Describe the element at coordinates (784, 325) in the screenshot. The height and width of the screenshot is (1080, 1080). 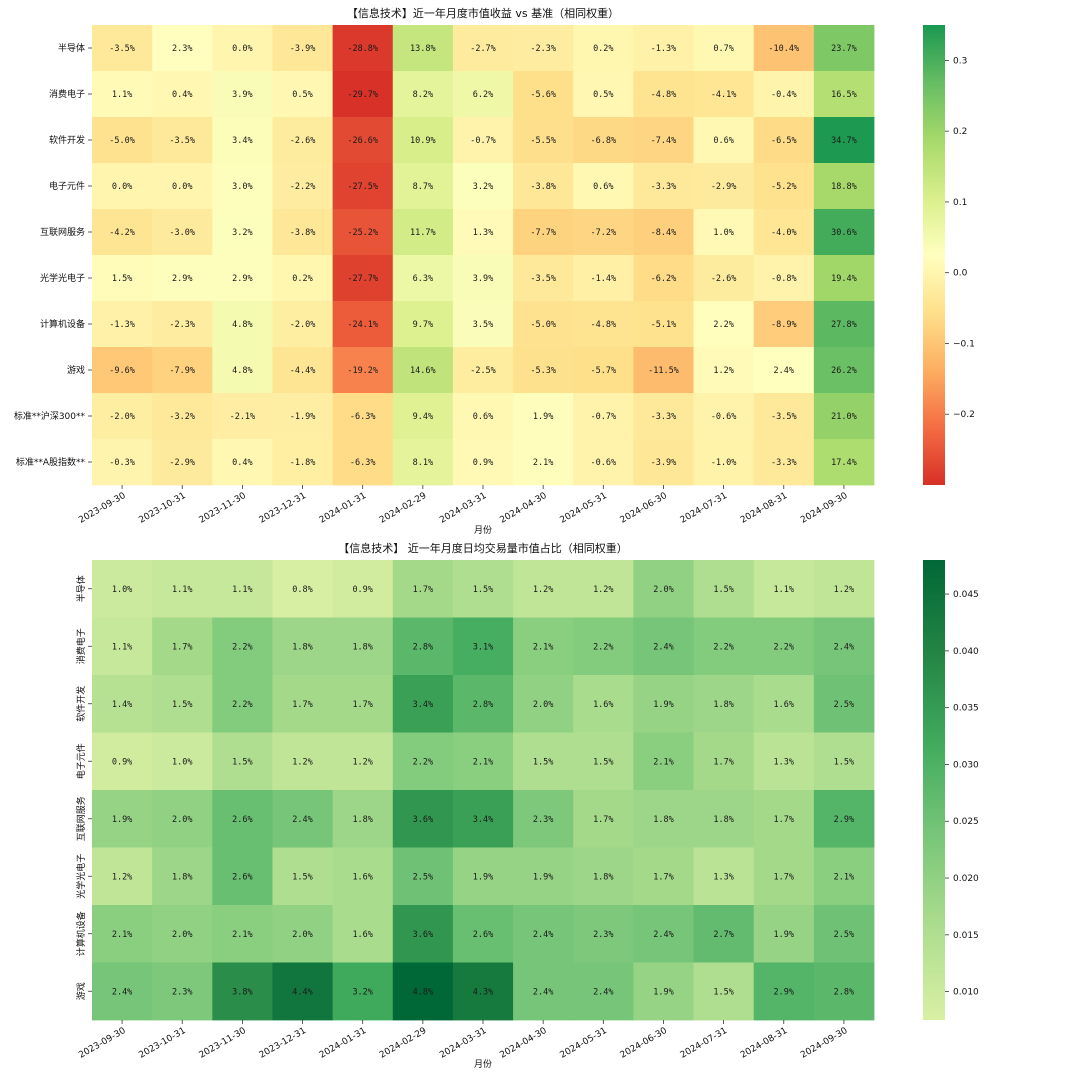
I see `cell-value-label: -8.9%` at that location.